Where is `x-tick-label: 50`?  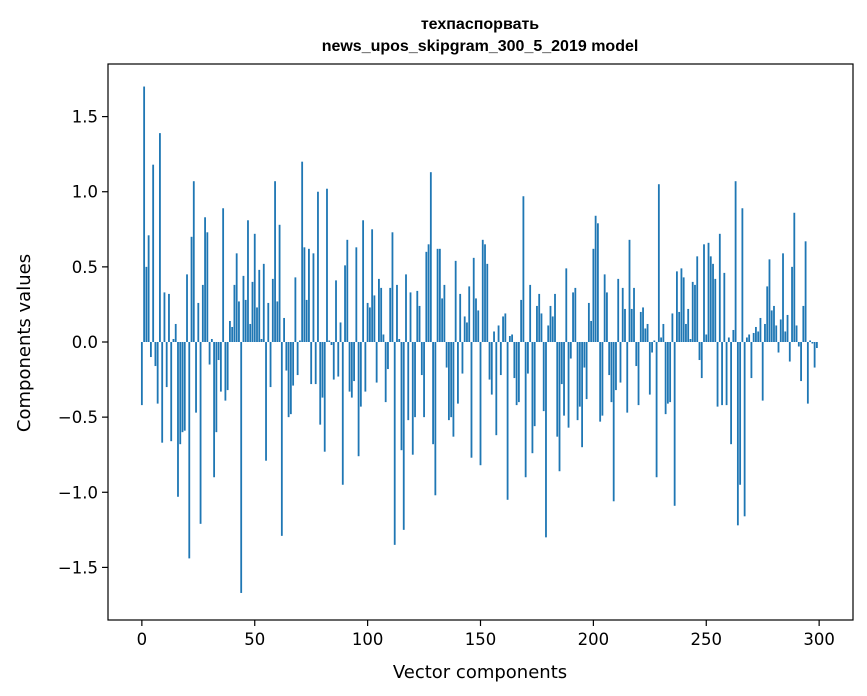
x-tick-label: 50 is located at coordinates (254, 639).